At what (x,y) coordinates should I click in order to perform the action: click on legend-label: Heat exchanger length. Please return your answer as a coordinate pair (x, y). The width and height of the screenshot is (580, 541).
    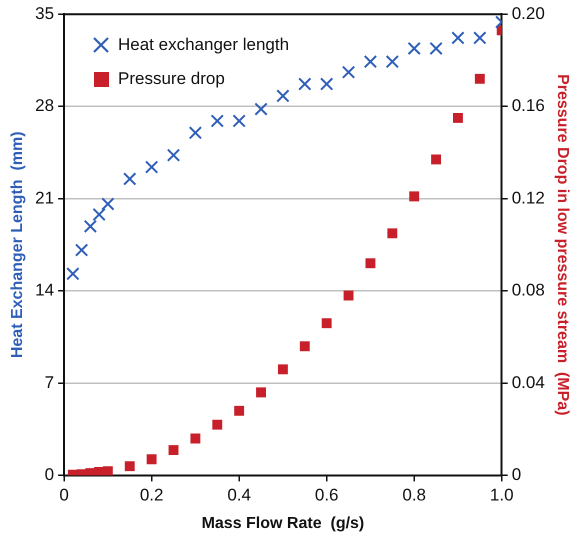
    Looking at the image, I should click on (204, 45).